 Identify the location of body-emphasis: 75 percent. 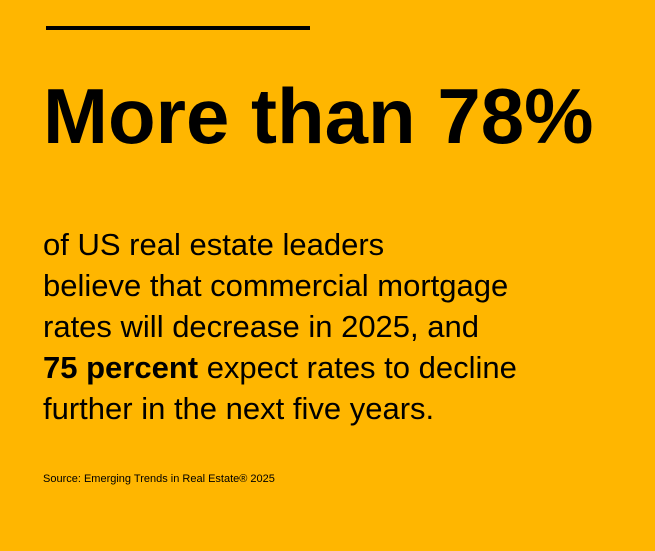
(121, 367).